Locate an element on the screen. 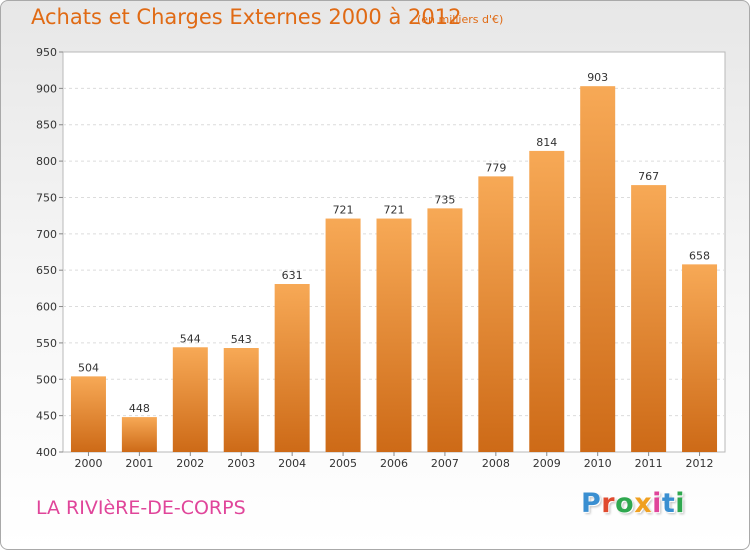 This screenshot has width=750, height=550. chart-unit: (en milliers d'€) is located at coordinates (460, 19).